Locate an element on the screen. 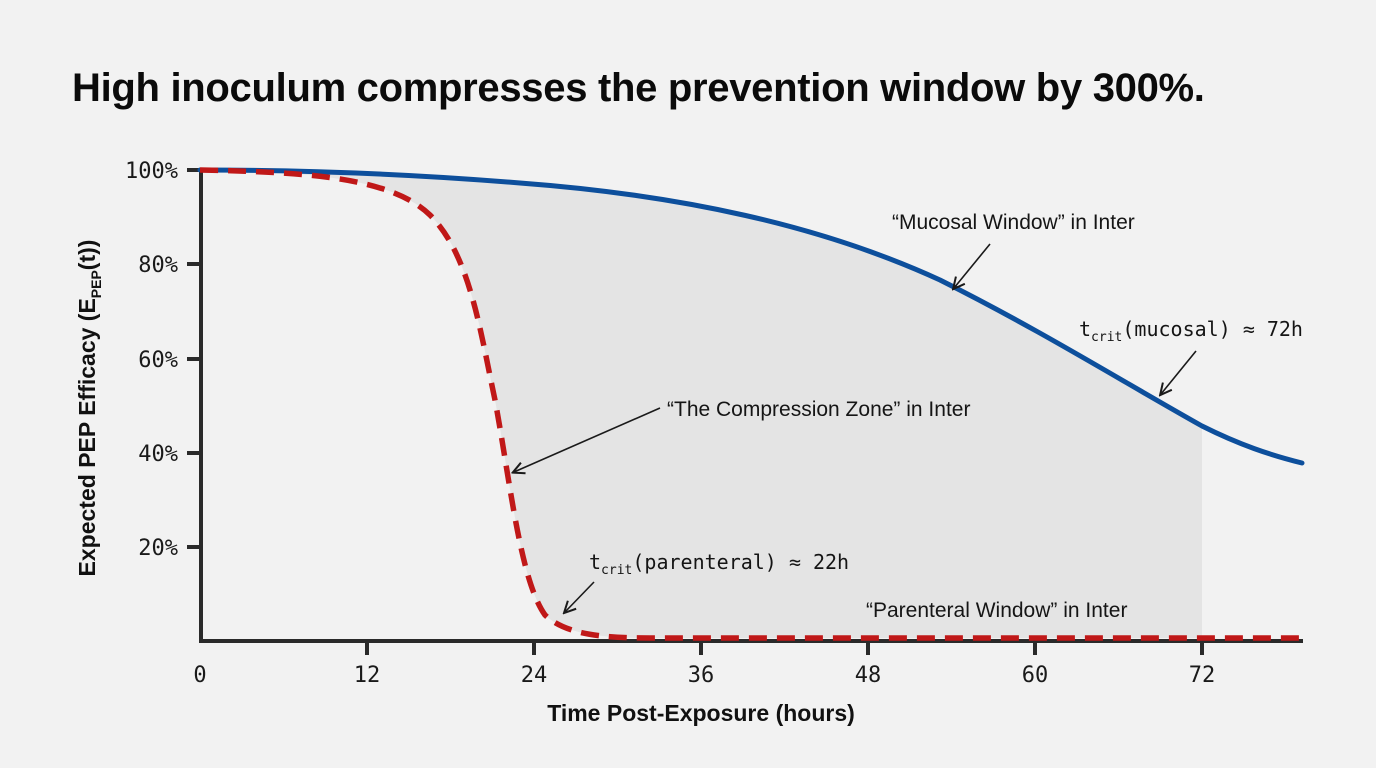 This screenshot has width=1376, height=768. x-tick-label: 72 is located at coordinates (1202, 675).